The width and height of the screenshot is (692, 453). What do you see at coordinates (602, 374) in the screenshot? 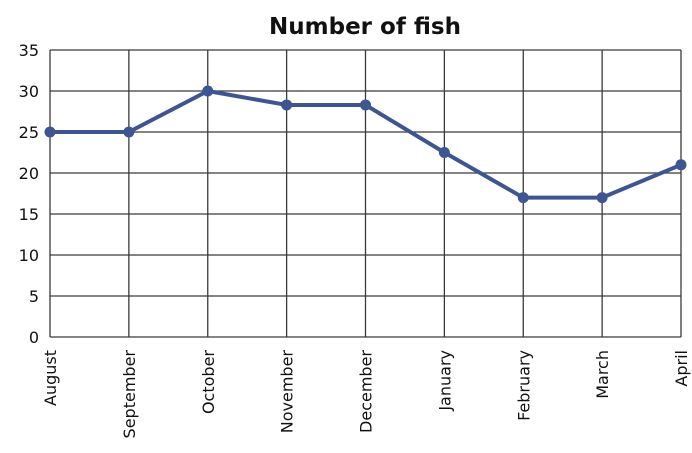
I see `x-tick-label: March` at bounding box center [602, 374].